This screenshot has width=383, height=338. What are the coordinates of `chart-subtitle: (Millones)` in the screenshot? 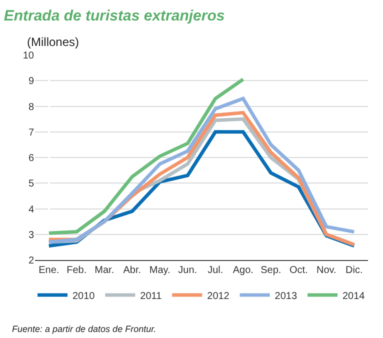 It's located at (53, 42).